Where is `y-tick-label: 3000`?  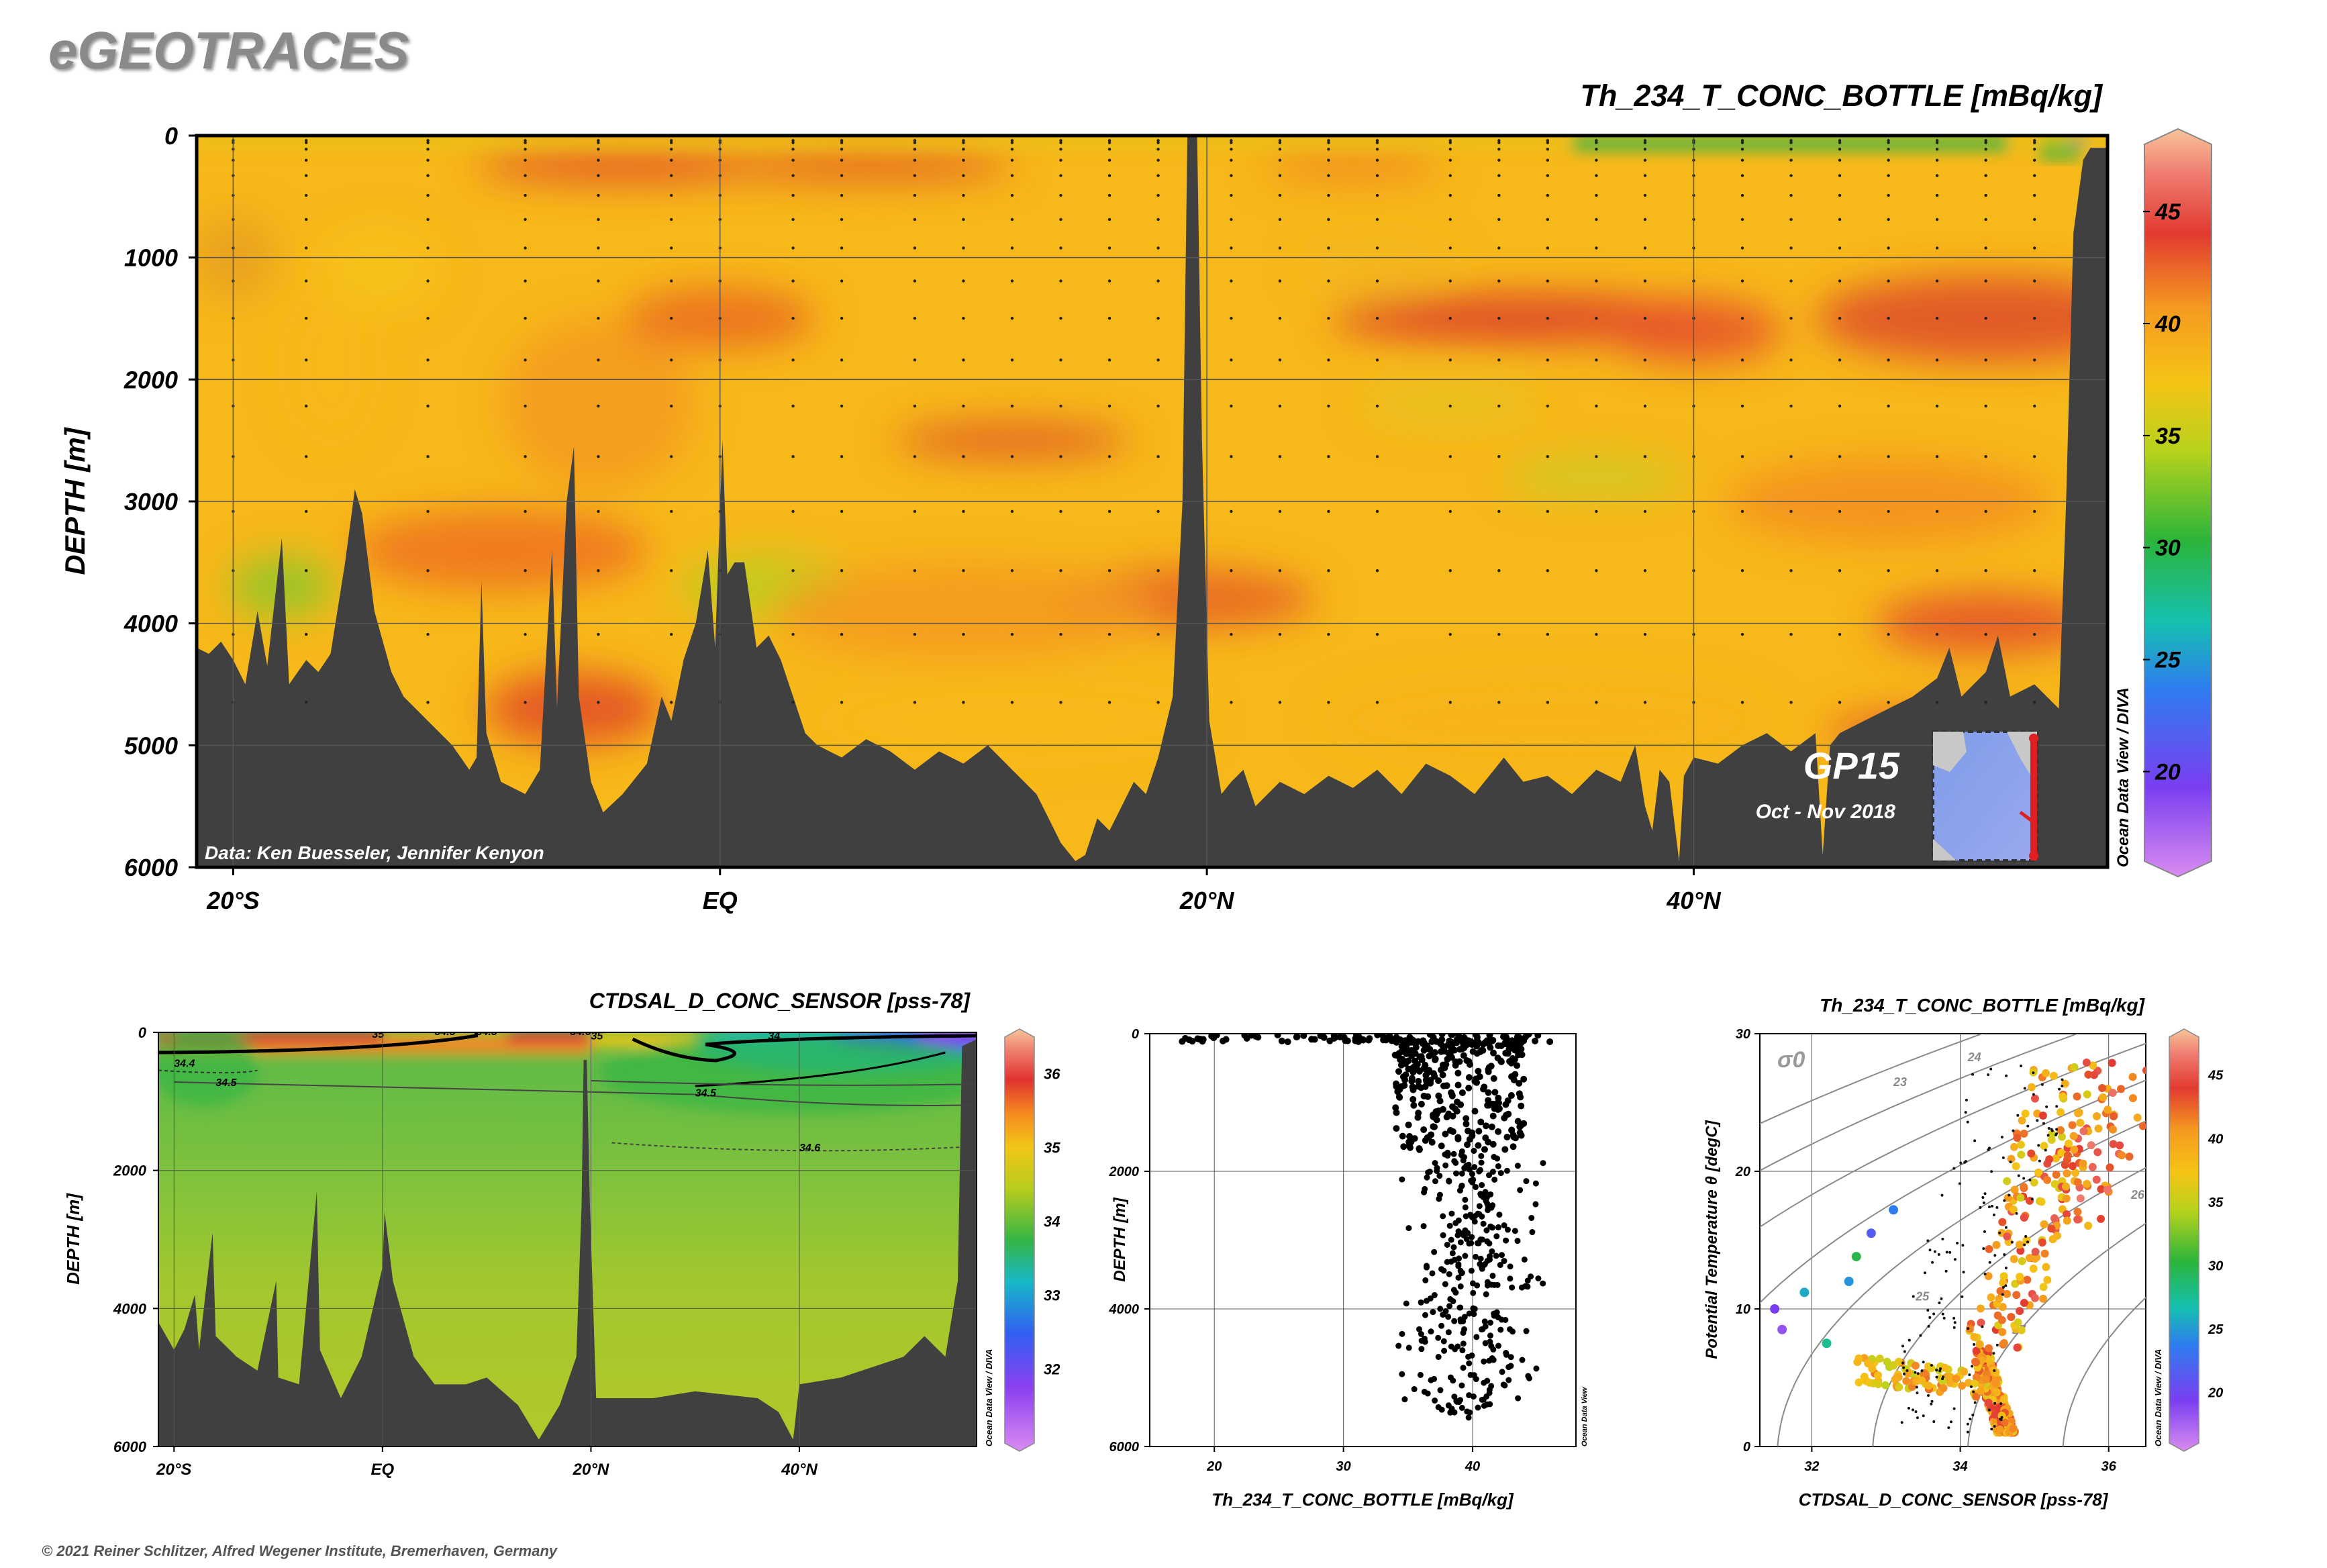
y-tick-label: 3000 is located at coordinates (151, 502).